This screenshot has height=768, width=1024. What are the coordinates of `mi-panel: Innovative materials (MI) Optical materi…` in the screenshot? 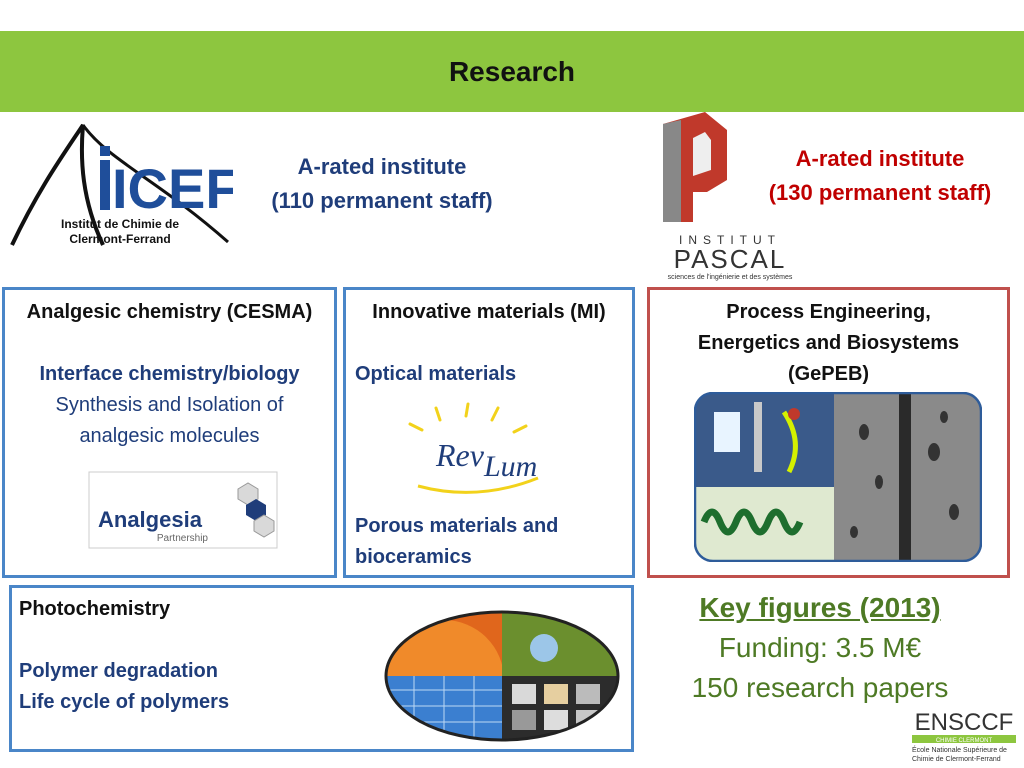 It's located at (489, 432).